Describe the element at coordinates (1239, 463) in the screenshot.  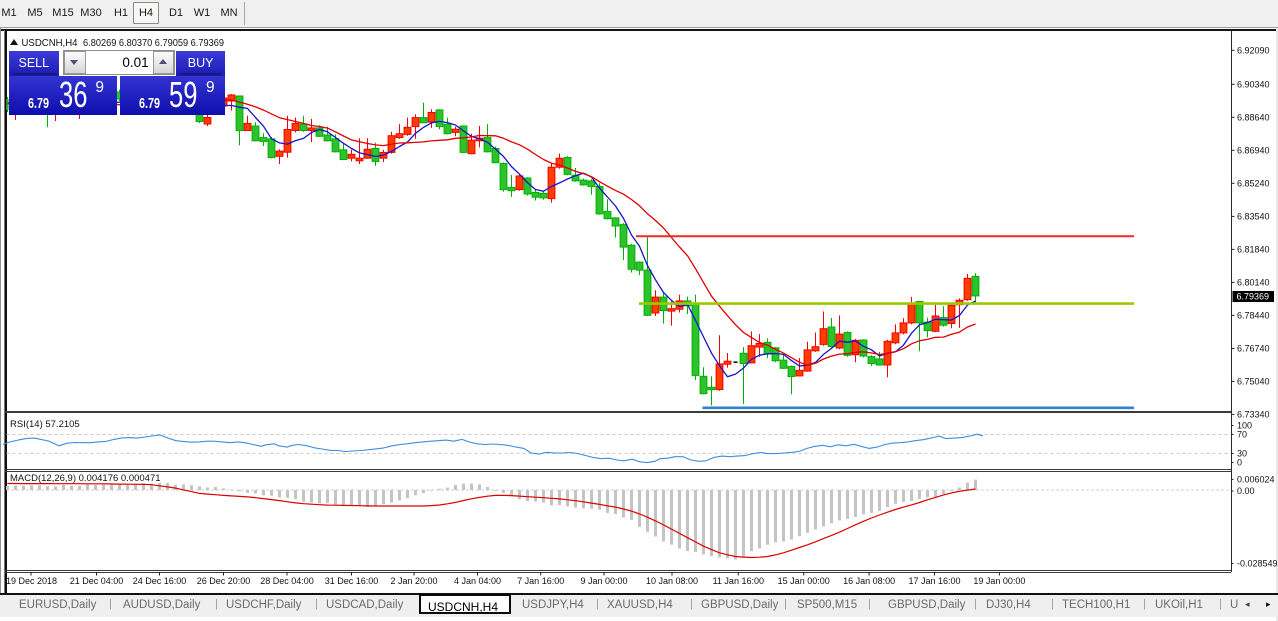
I see `svg-text: 0` at that location.